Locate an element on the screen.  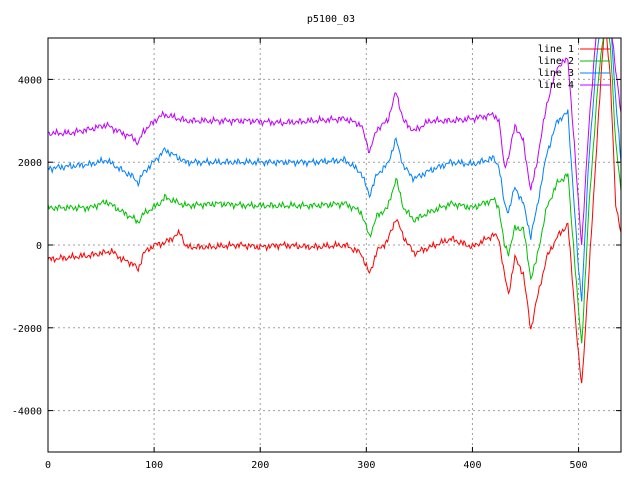
legend-label: line 2 is located at coordinates (556, 61).